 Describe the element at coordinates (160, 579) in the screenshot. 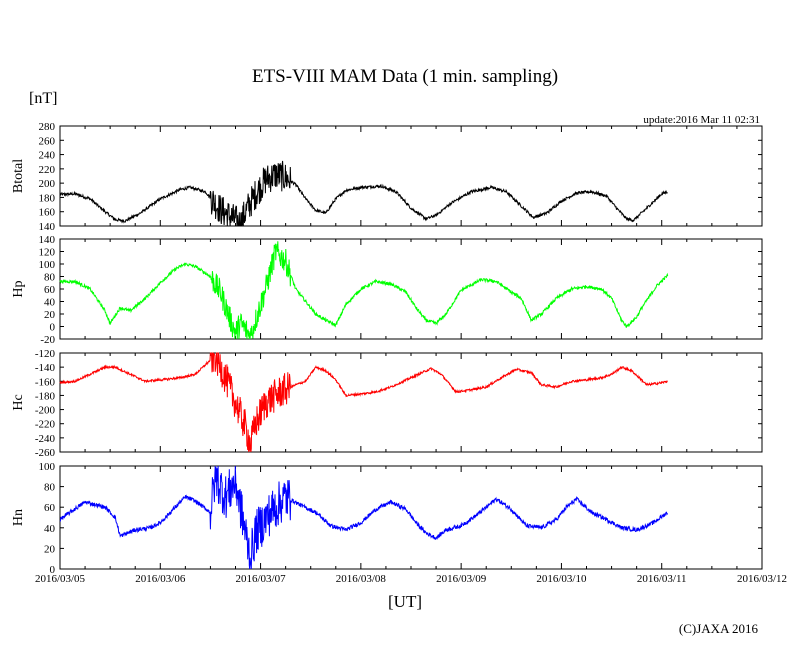

I see `x-tick-label: 2016/03/06` at that location.